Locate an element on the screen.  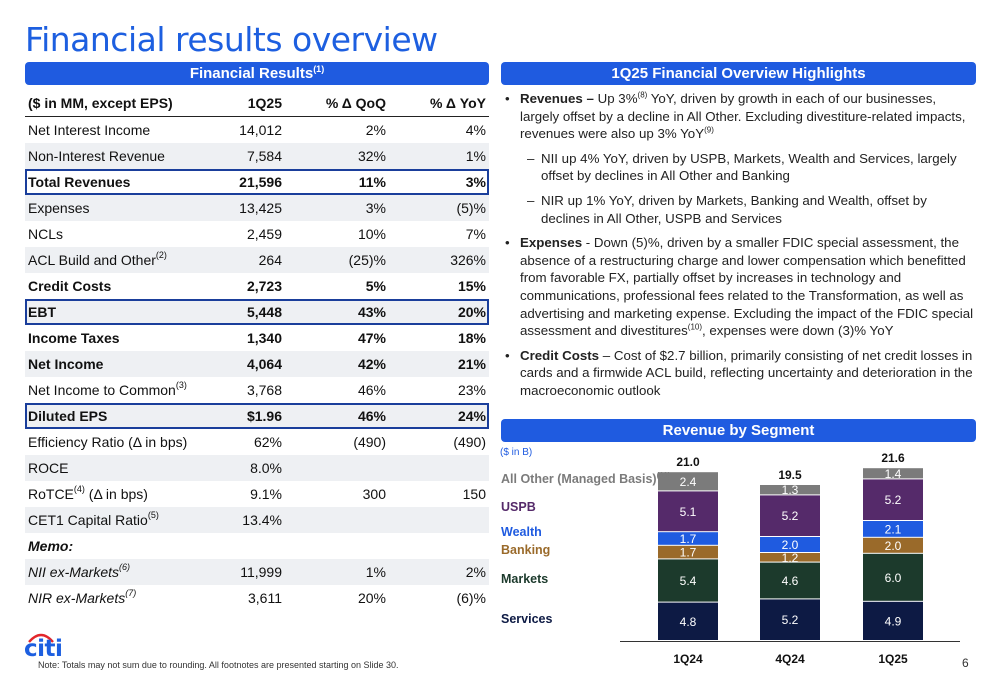
row-footnote: (4) is located at coordinates (79, 489).